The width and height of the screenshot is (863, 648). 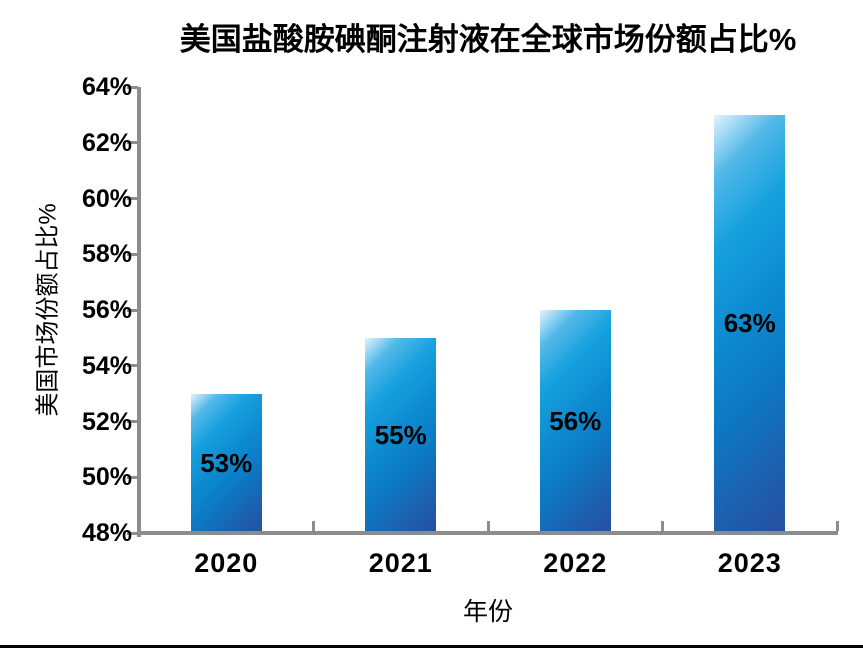 What do you see at coordinates (106, 365) in the screenshot?
I see `y-tick-label: 54%` at bounding box center [106, 365].